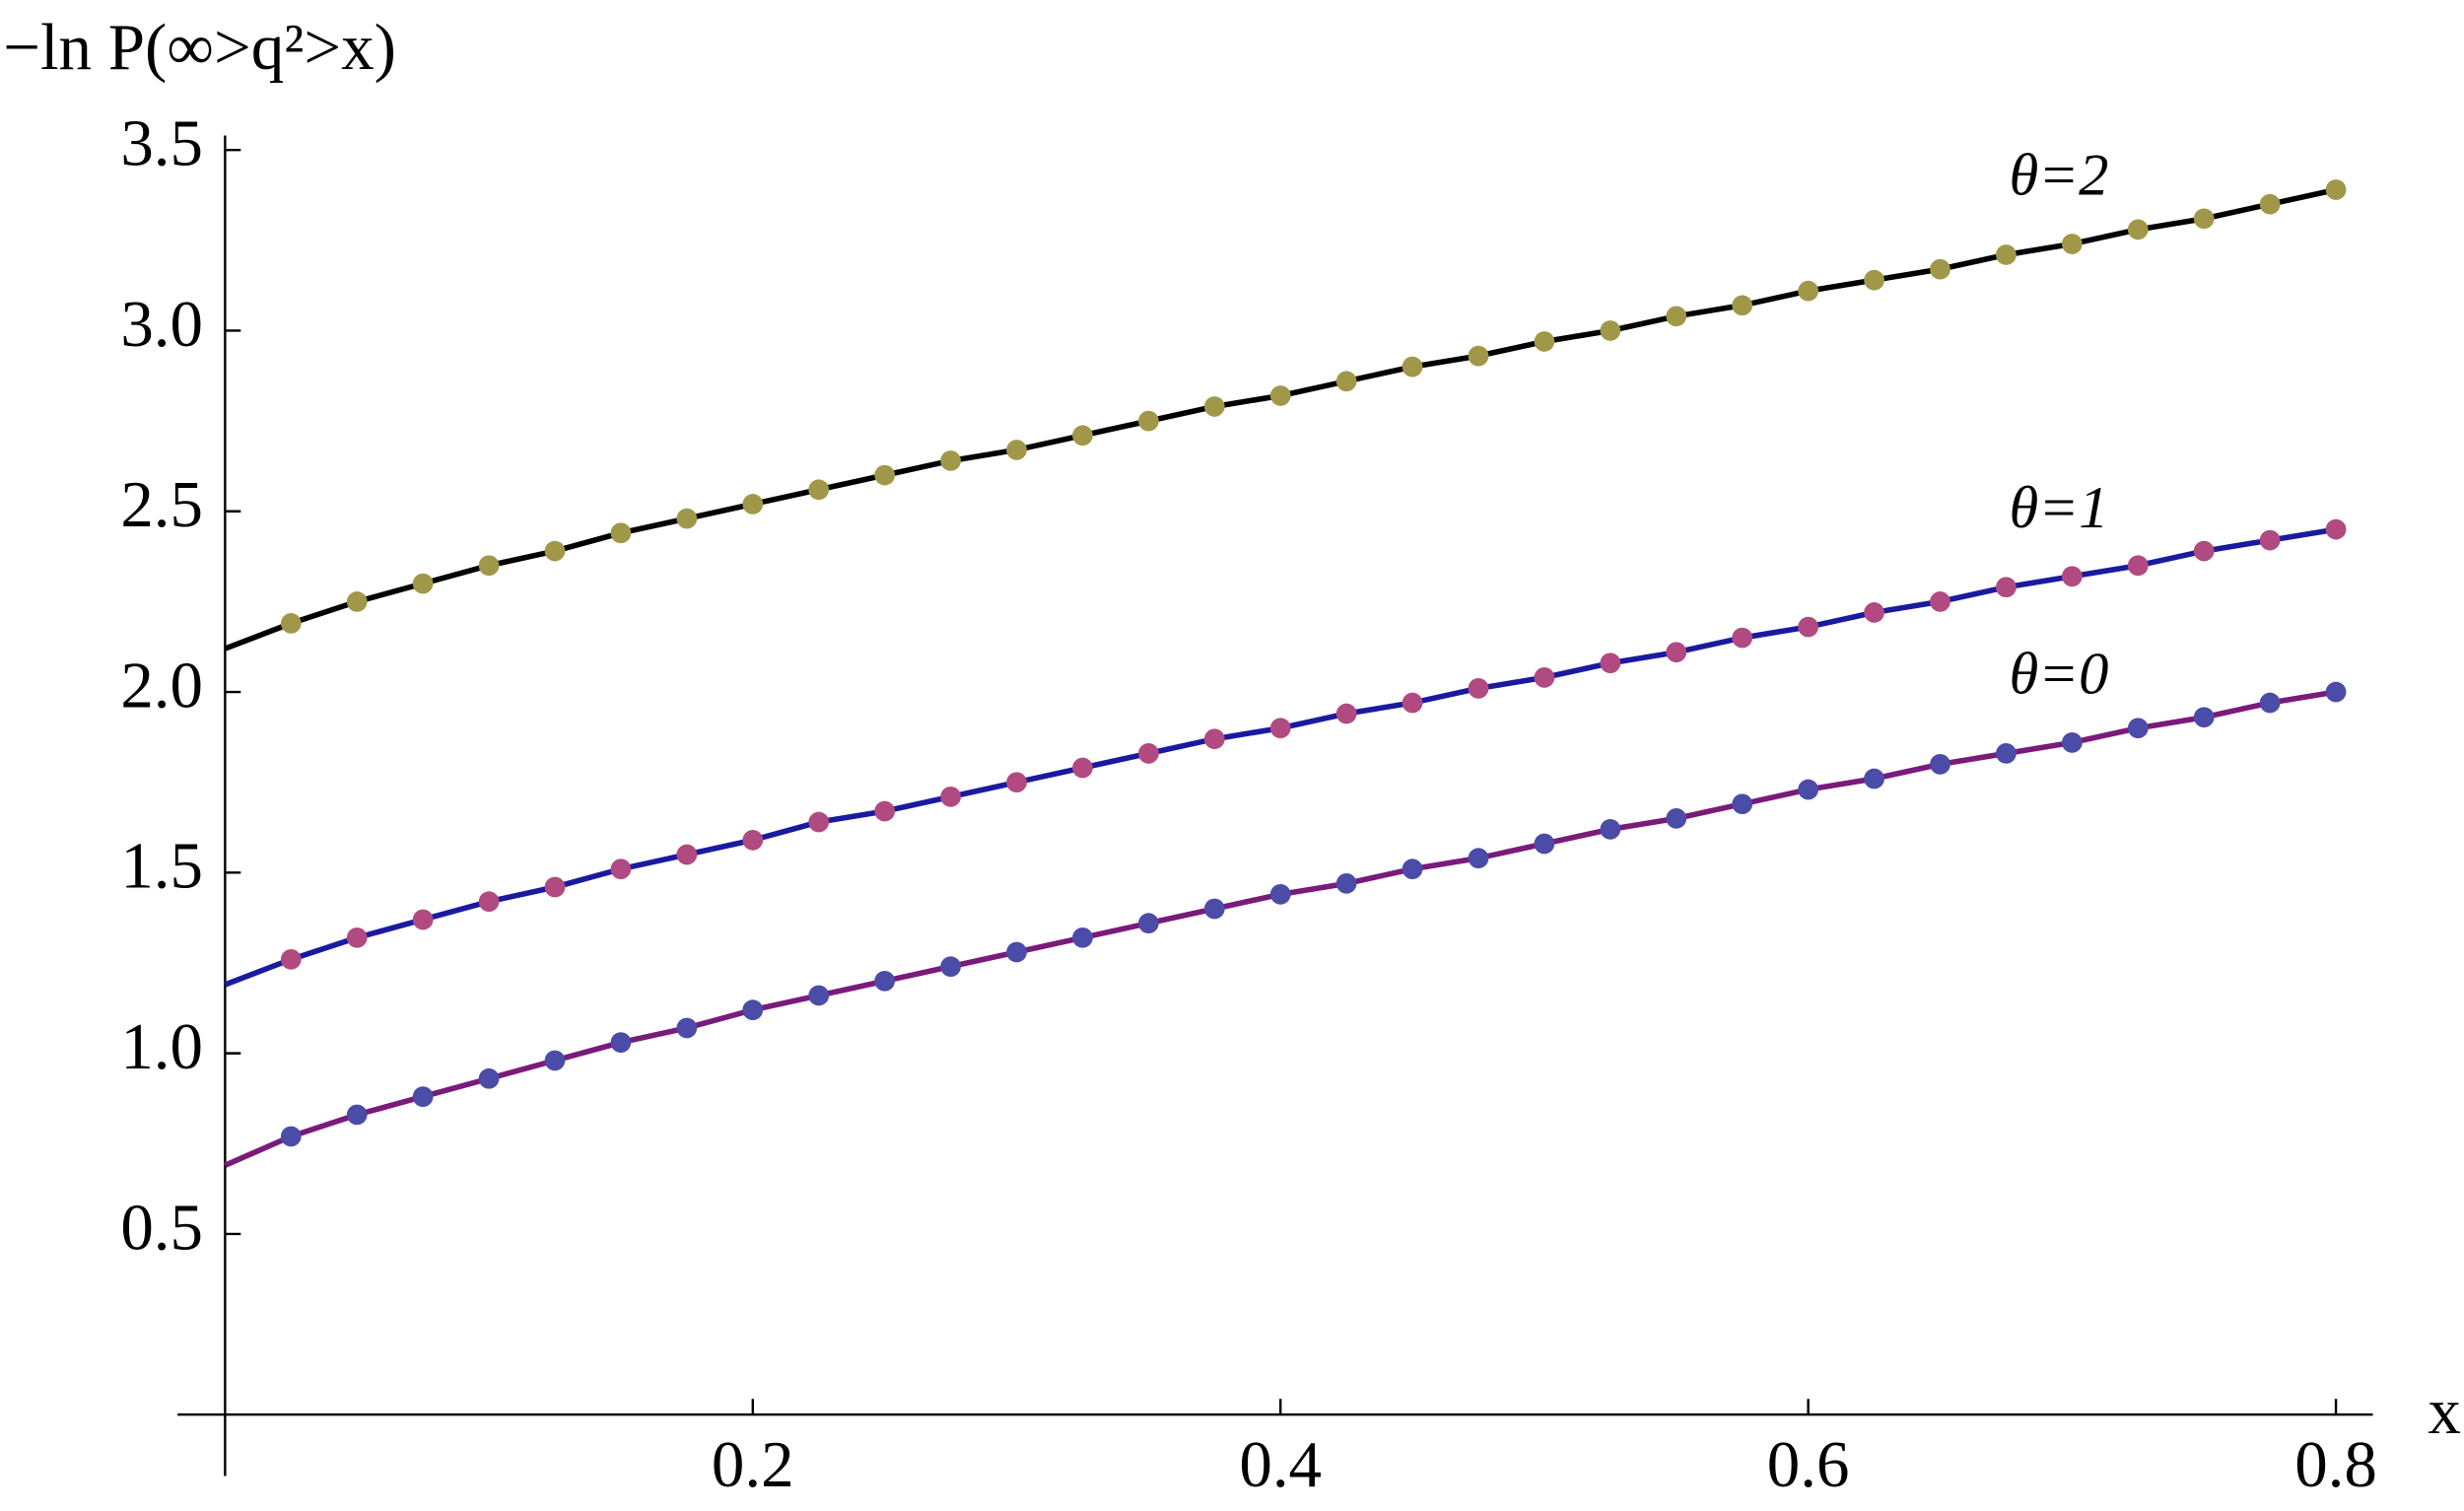 The image size is (2464, 1511). What do you see at coordinates (199, 47) in the screenshot?
I see `y-axis-label: −ln P(∞>q²>x)` at bounding box center [199, 47].